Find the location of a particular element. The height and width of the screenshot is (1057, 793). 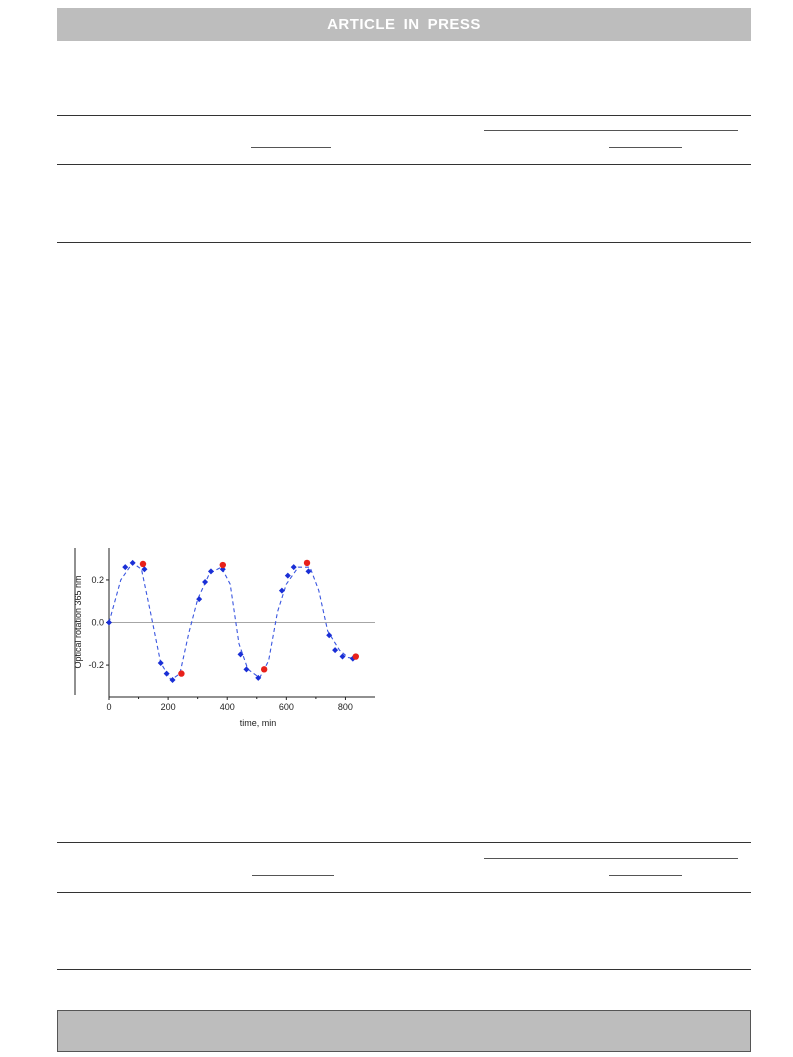

banner-word: IN is located at coordinates (411, 24).